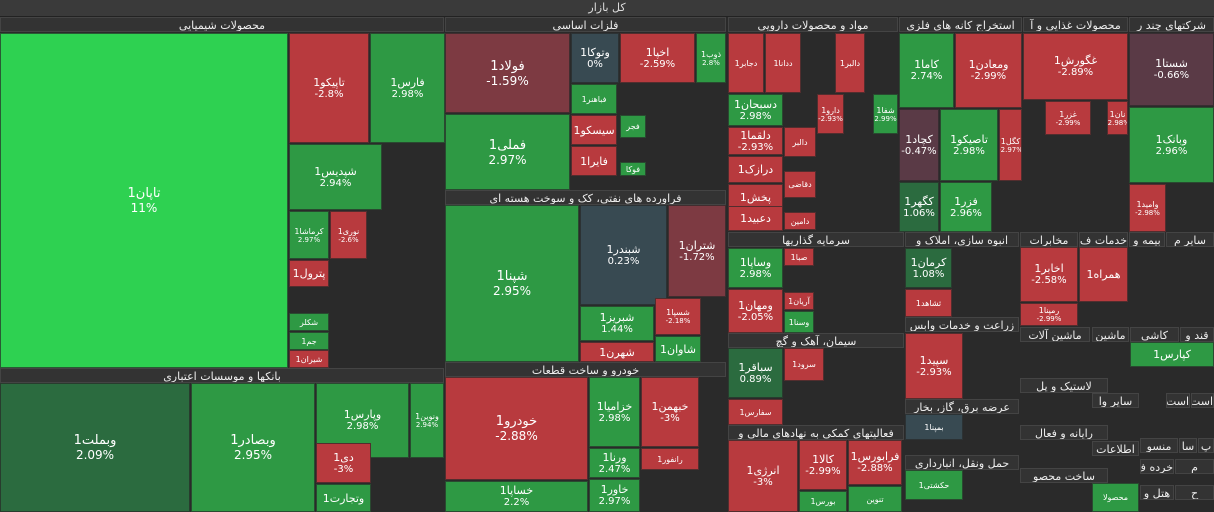 The image size is (1214, 512). I want to click on stock-cell: نان1-2.98%, so click(1117, 118).